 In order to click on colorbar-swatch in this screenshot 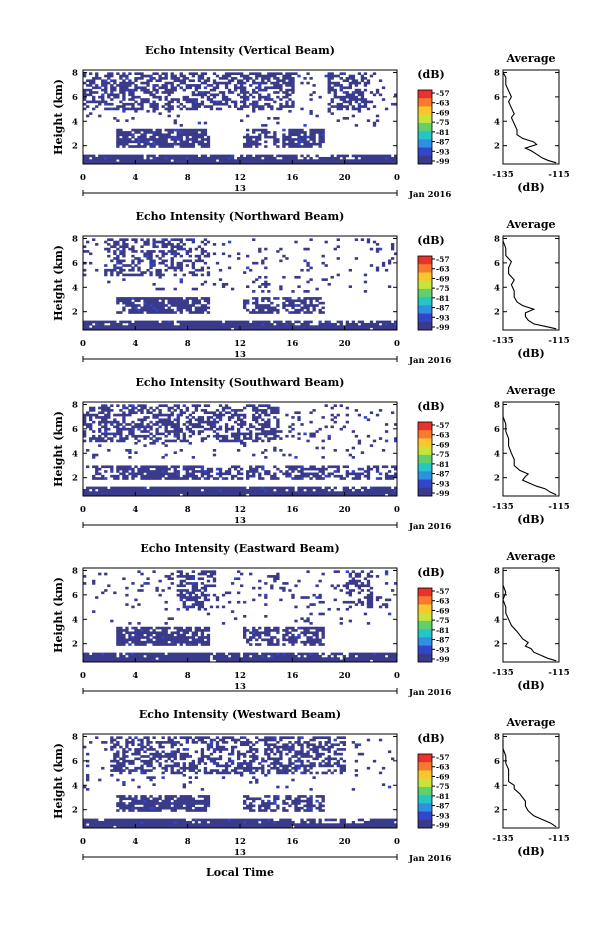, I will do `click(425, 119)`.